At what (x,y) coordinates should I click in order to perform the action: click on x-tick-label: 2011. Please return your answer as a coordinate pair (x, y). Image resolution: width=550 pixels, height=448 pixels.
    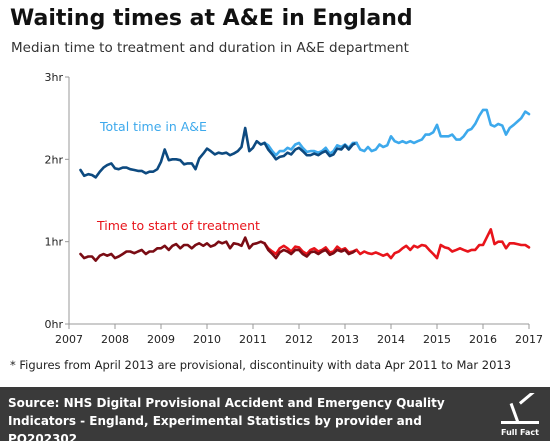
    Looking at the image, I should click on (253, 339).